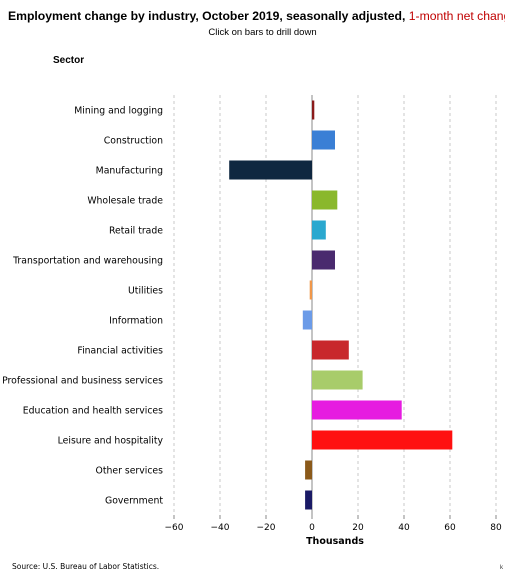 The height and width of the screenshot is (578, 505). Describe the element at coordinates (93, 411) in the screenshot. I see `category-label: Education and health services` at that location.